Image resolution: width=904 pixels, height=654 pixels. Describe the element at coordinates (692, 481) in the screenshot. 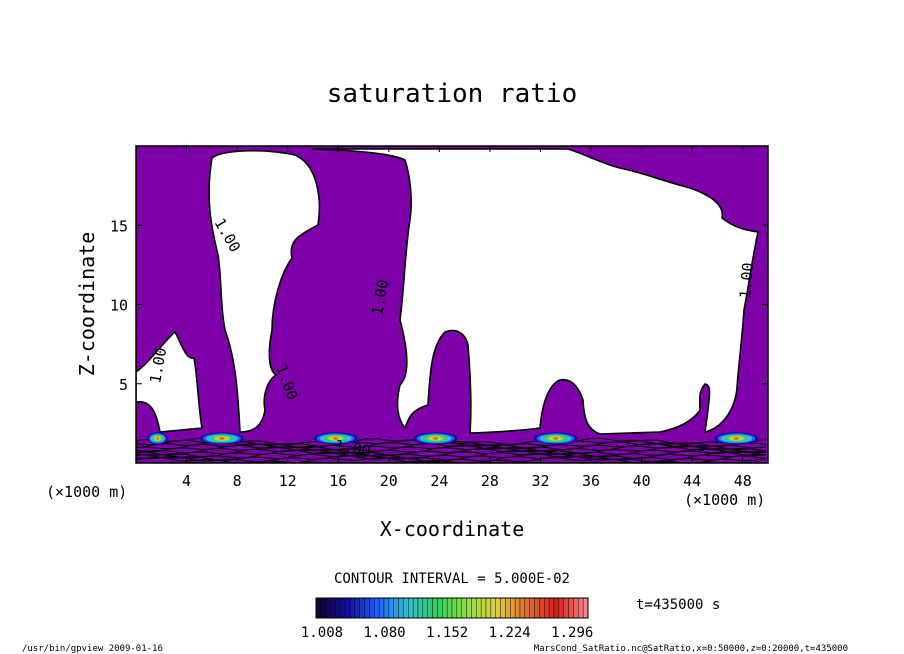

I see `x-tick-label: 44` at that location.